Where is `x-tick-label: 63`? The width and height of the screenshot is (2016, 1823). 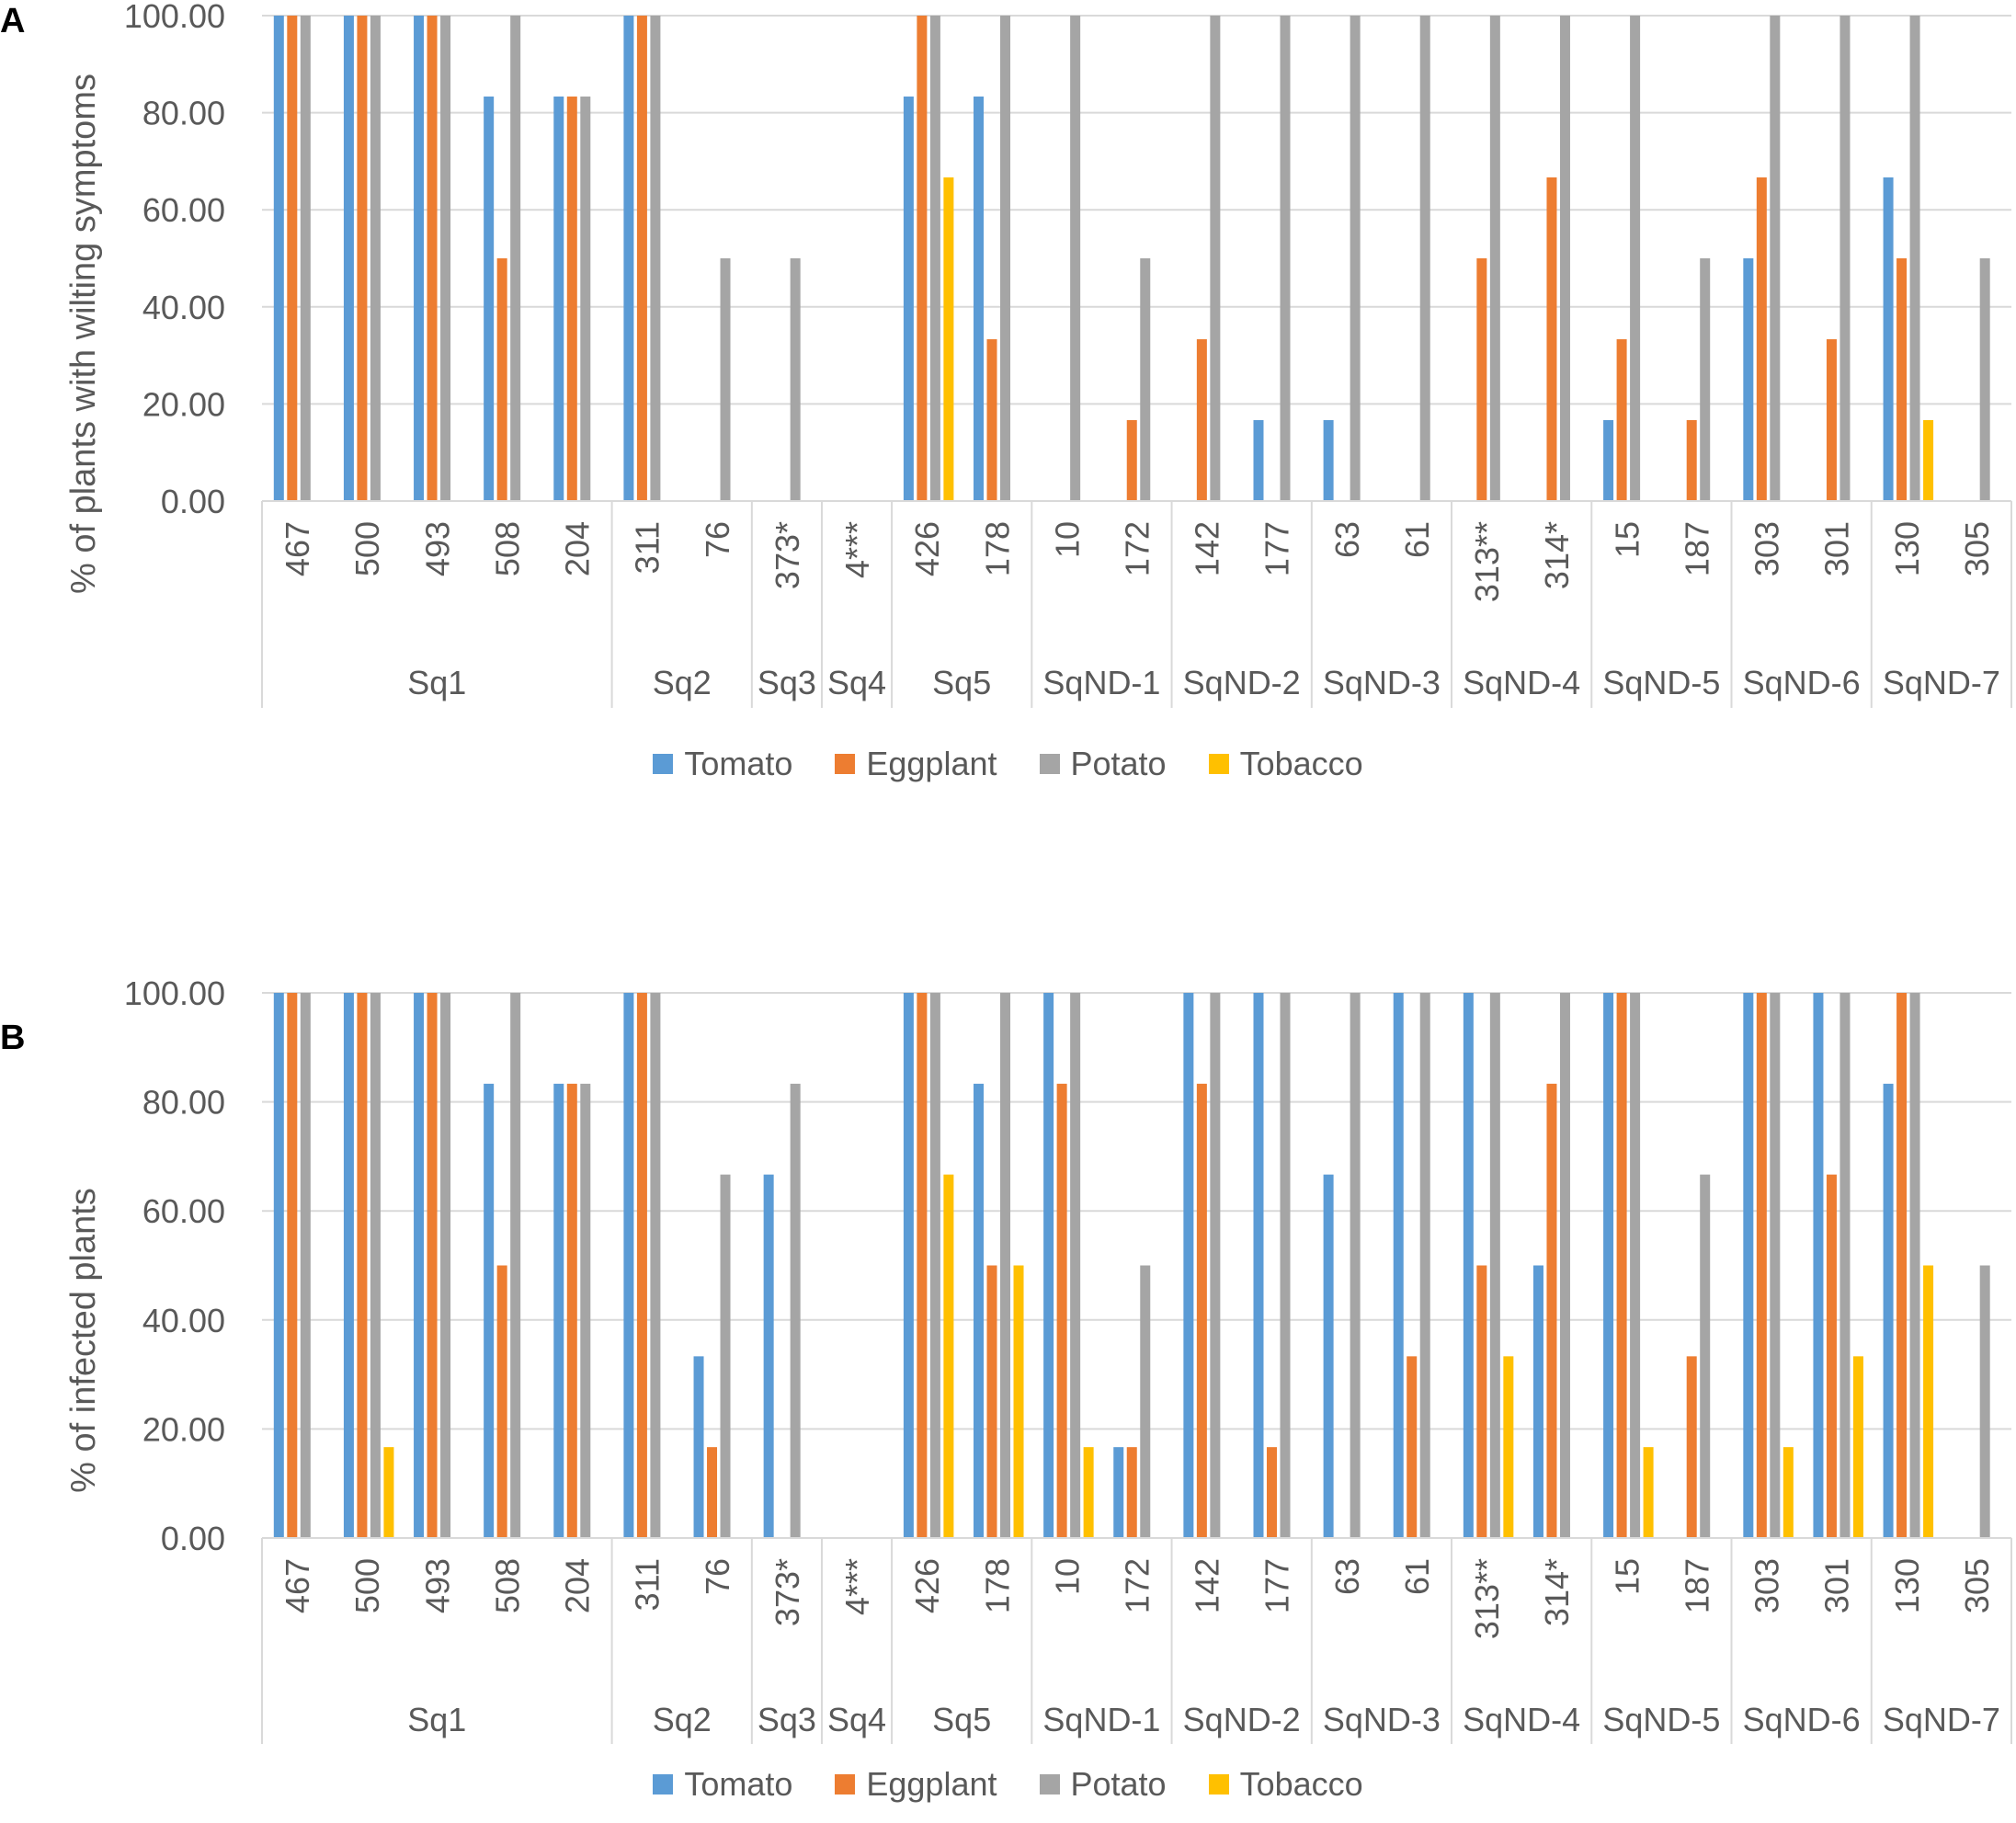
x-tick-label: 63 is located at coordinates (1347, 539).